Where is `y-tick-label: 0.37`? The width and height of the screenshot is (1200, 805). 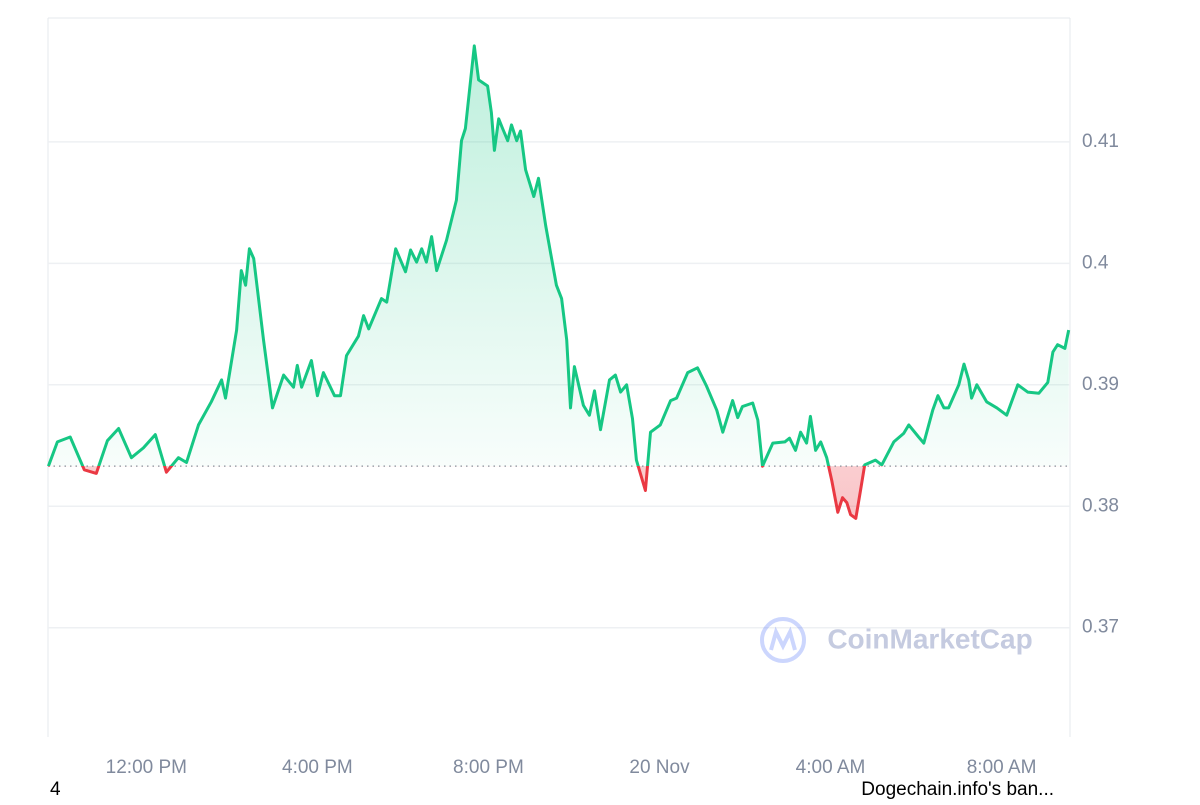 y-tick-label: 0.37 is located at coordinates (1100, 627).